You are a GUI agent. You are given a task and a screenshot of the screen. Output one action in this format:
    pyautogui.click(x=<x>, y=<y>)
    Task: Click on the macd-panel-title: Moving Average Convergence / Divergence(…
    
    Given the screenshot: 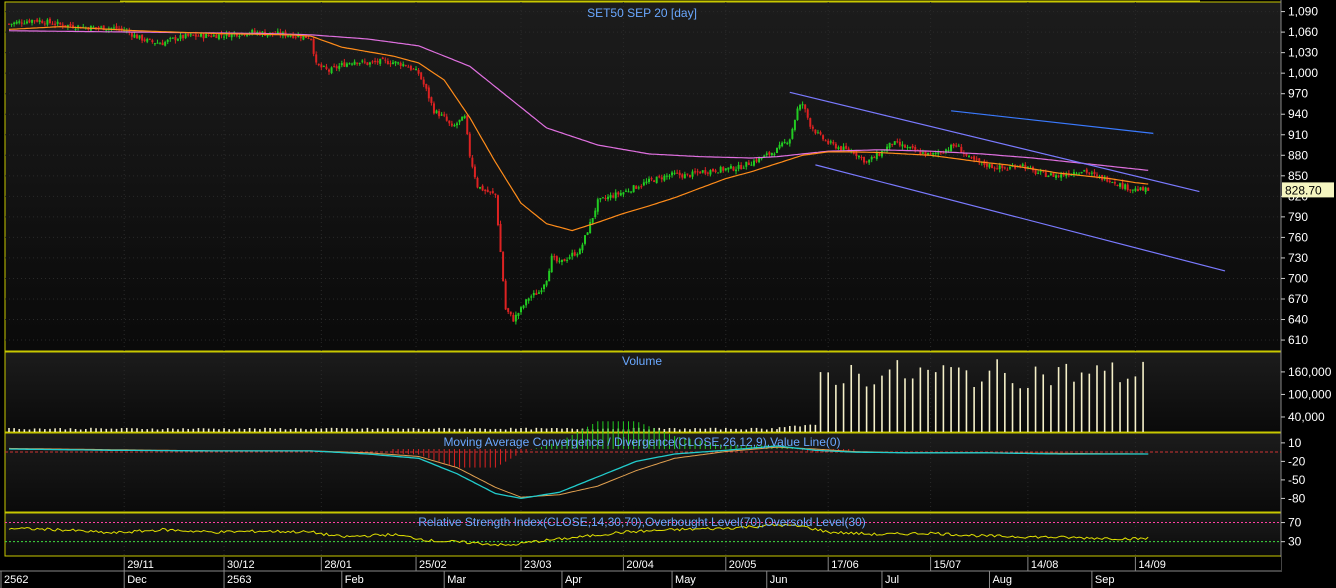 What is the action you would take?
    pyautogui.click(x=641, y=442)
    